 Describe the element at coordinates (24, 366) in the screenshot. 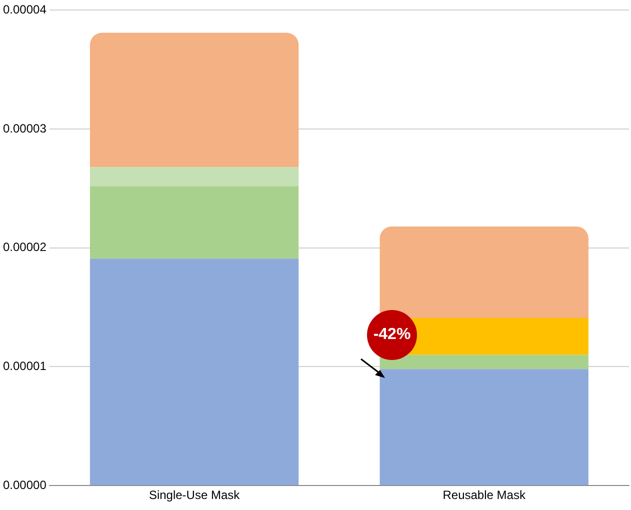

I see `y-tick-label: 0.00001` at that location.